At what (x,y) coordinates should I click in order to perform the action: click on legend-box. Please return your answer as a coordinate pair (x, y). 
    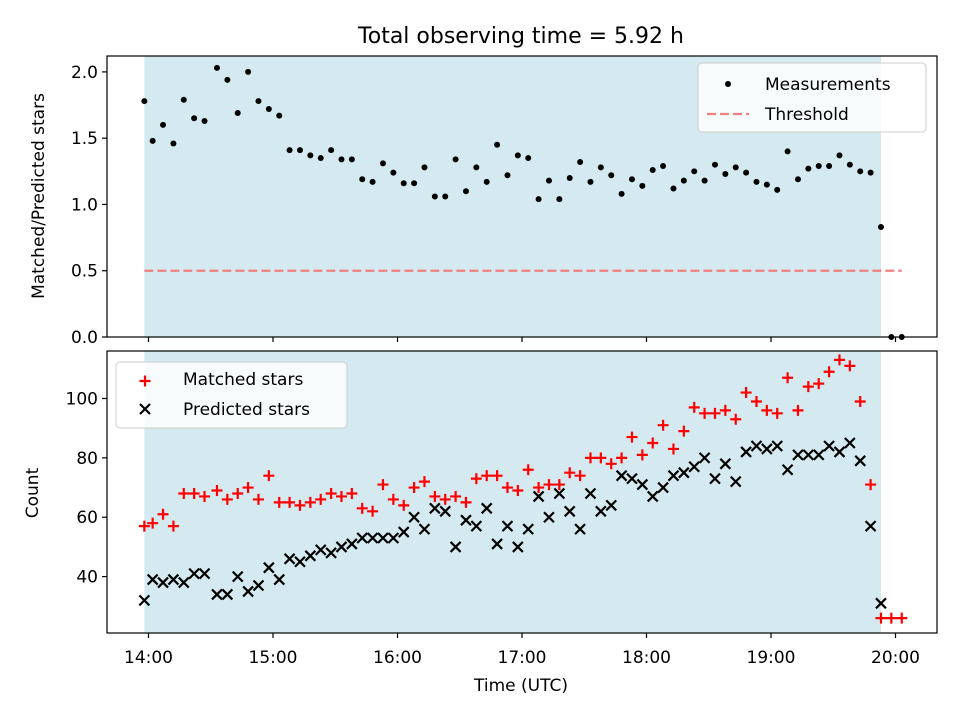
    Looking at the image, I should click on (231, 395).